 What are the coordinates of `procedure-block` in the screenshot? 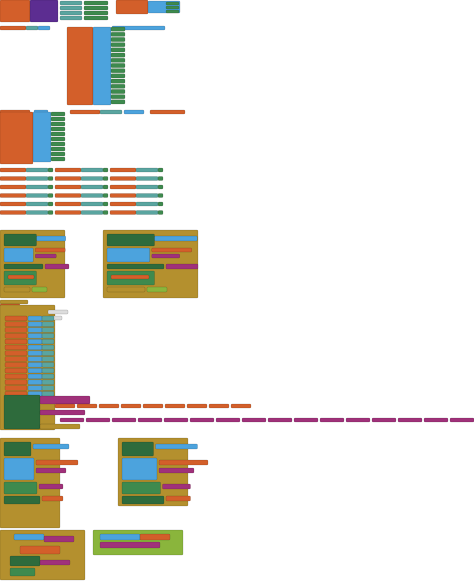 It's located at (43, 555).